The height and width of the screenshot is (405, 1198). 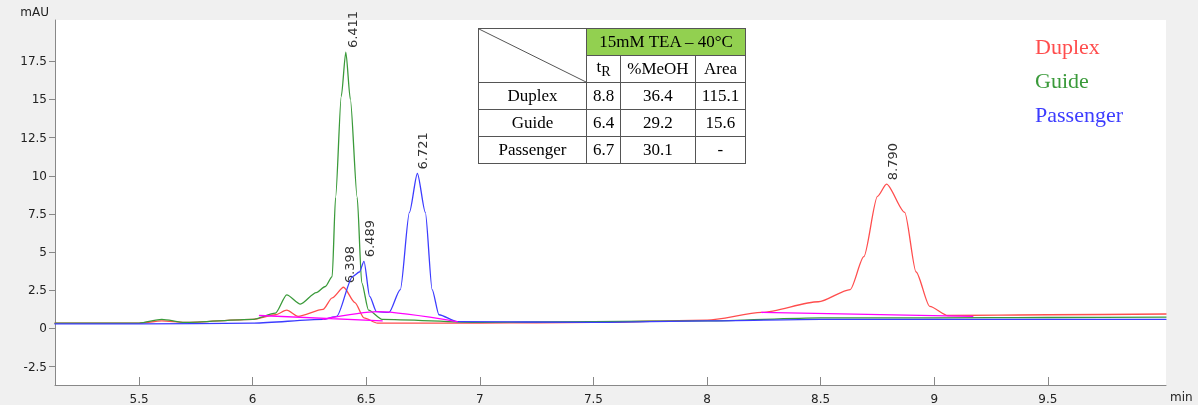 I want to click on y-tick-label: 7.5, so click(x=37, y=213).